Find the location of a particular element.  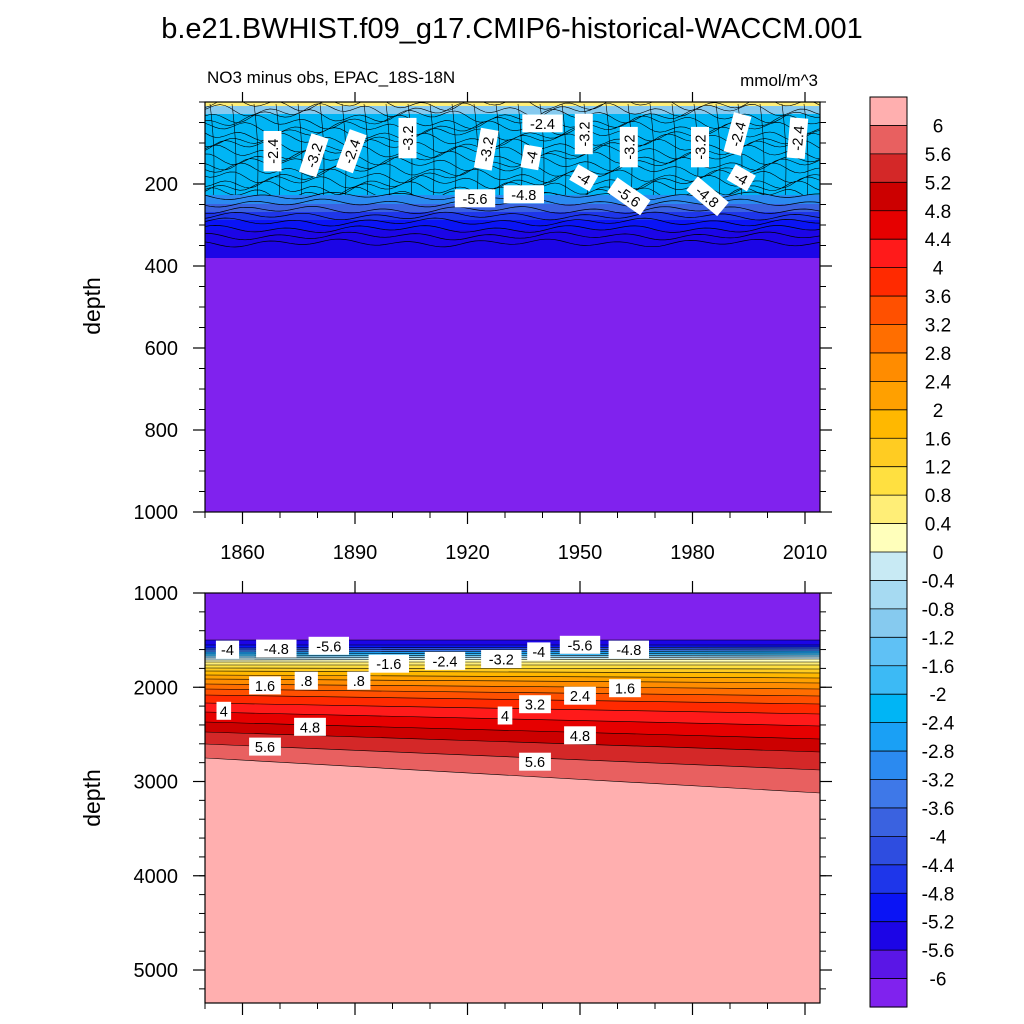

upper-ytick-label: 600 is located at coordinates (161, 349).